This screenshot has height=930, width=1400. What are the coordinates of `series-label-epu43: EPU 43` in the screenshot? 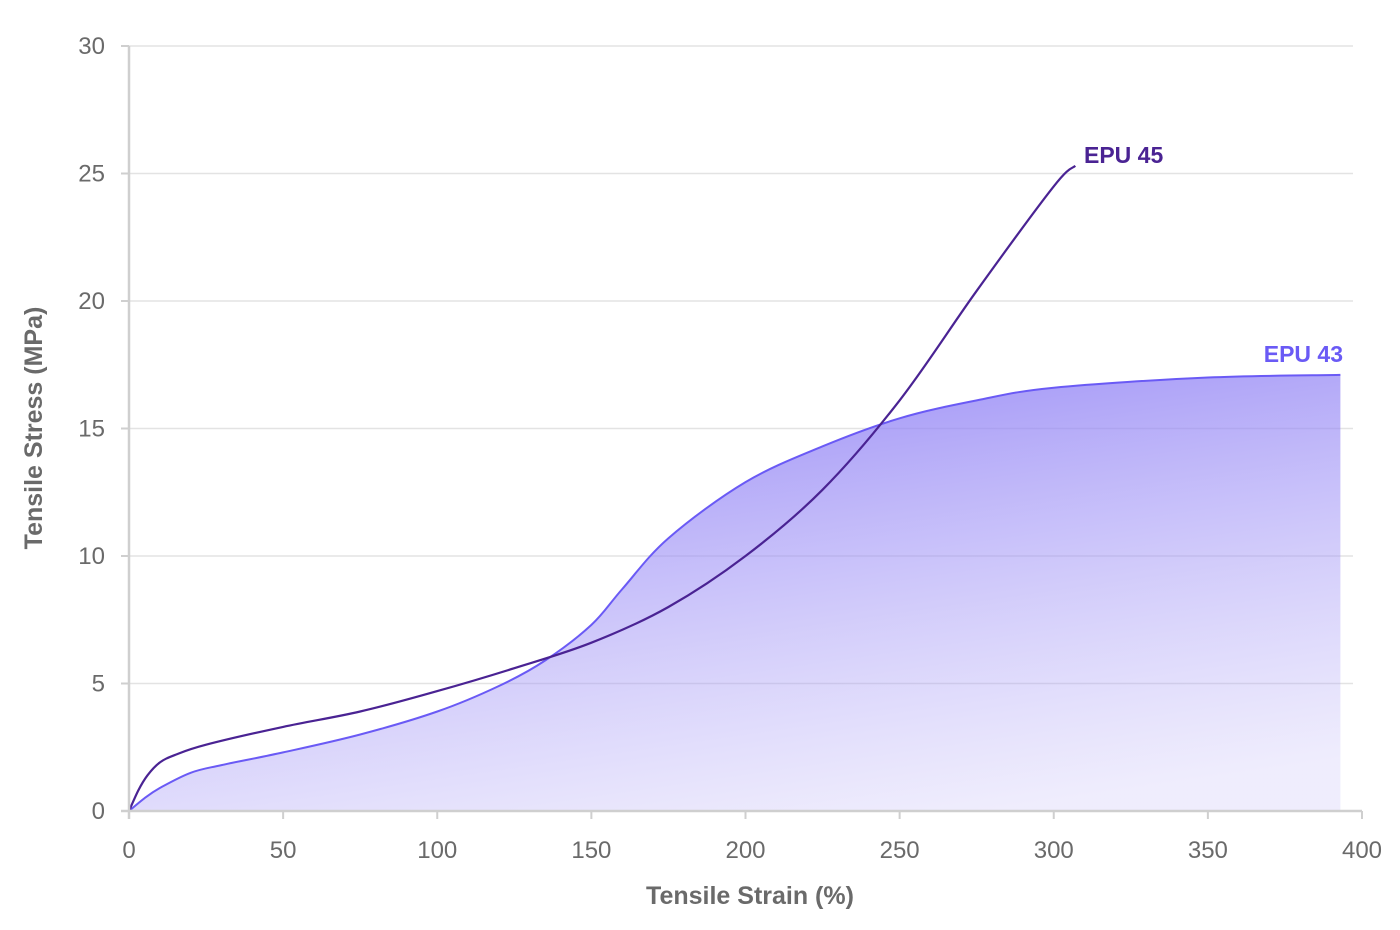 It's located at (1303, 354).